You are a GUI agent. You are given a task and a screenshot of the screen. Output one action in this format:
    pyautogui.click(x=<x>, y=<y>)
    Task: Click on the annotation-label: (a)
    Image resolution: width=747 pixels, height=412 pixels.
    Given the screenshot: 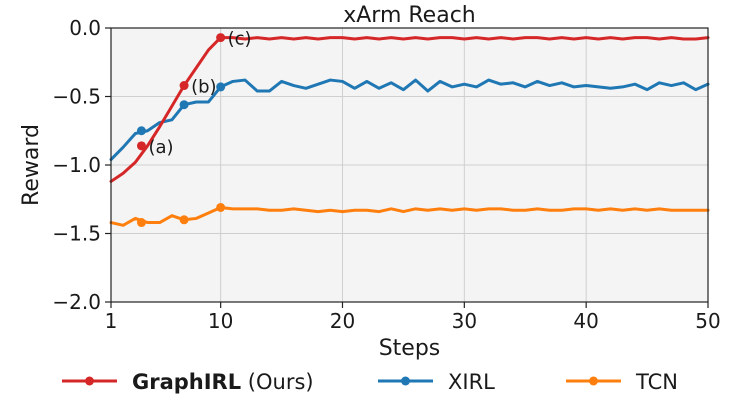 What is the action you would take?
    pyautogui.click(x=160, y=147)
    